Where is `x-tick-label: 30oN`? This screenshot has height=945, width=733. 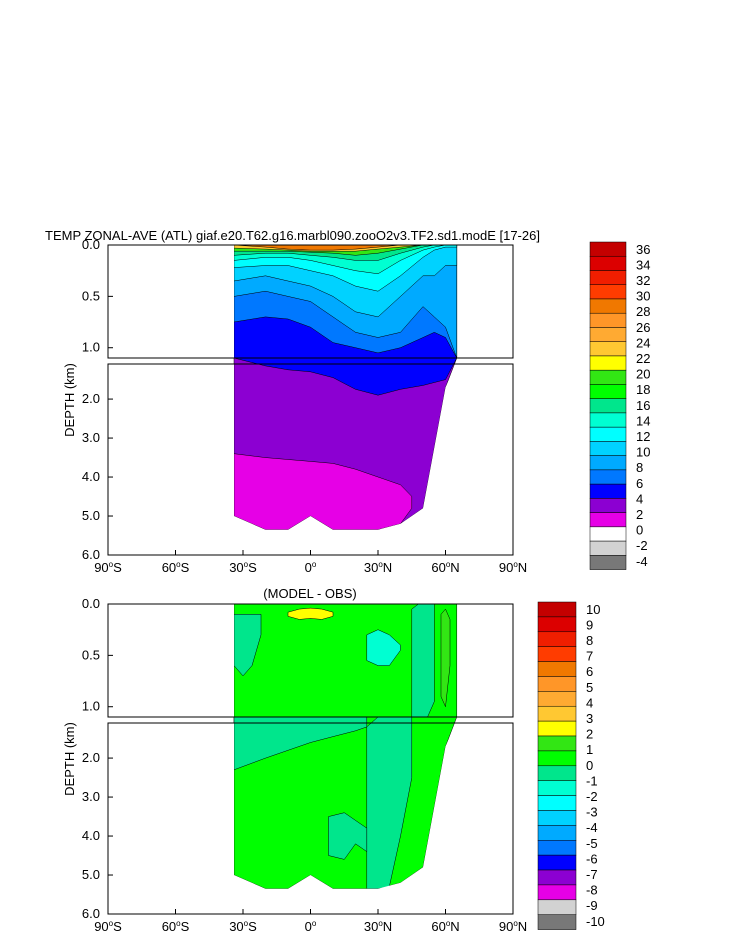 x-tick-label: 30oN is located at coordinates (378, 926).